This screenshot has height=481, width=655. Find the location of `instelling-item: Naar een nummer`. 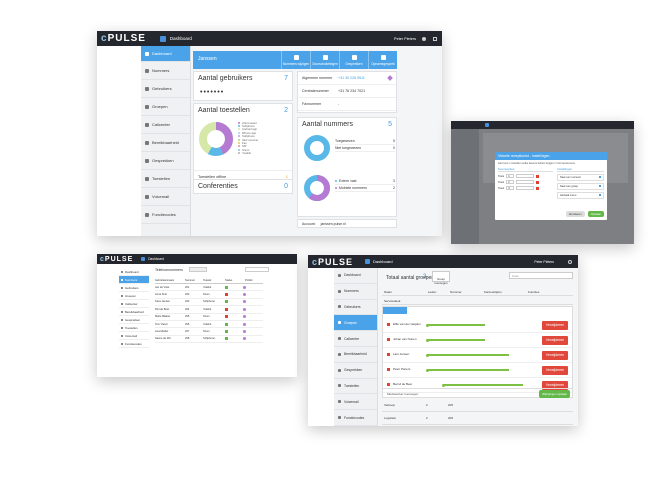

instelling-item: Naar een nummer is located at coordinates (580, 177).